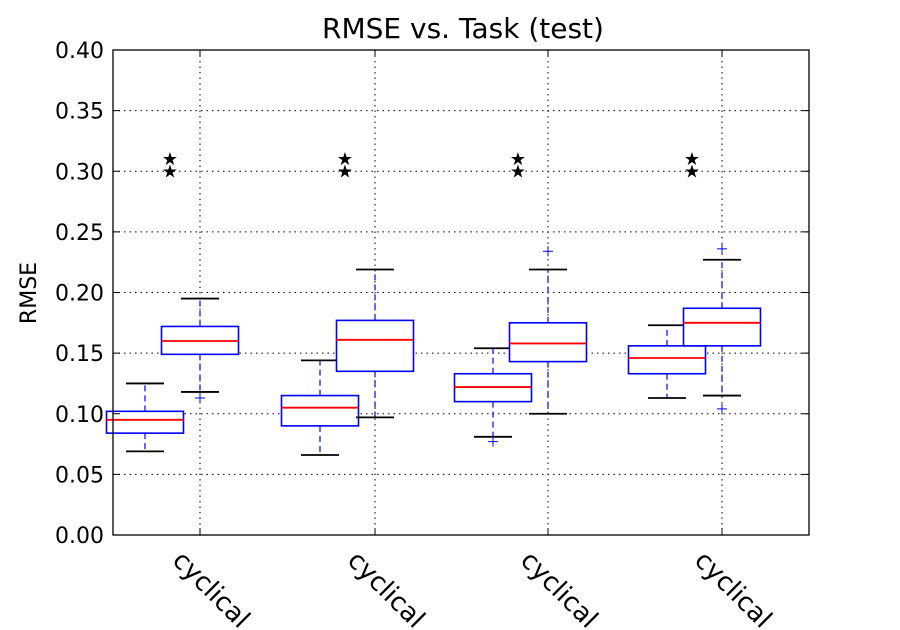 The width and height of the screenshot is (900, 630). What do you see at coordinates (29, 293) in the screenshot?
I see `y-axis-label: RMSE` at bounding box center [29, 293].